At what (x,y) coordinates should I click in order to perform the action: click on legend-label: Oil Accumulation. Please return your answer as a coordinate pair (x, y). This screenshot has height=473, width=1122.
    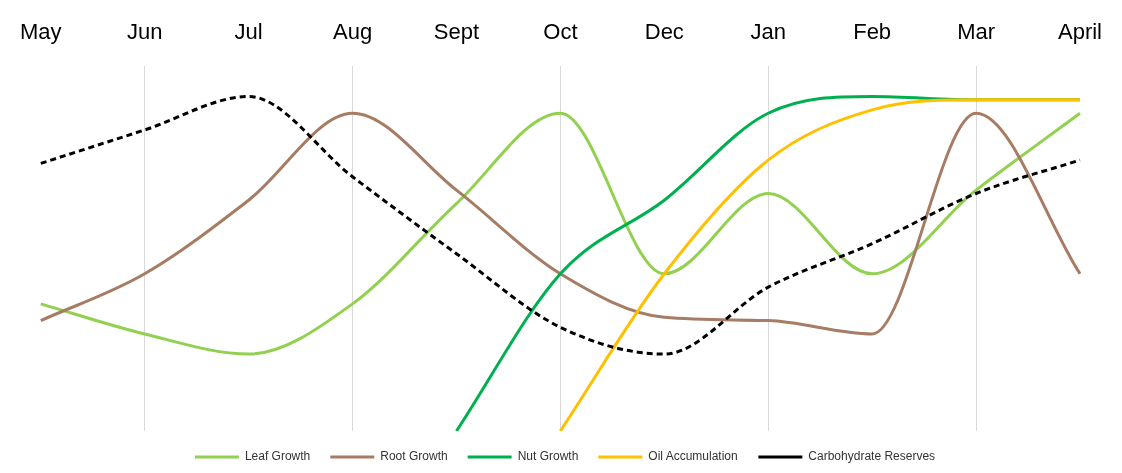
    Looking at the image, I should click on (693, 456).